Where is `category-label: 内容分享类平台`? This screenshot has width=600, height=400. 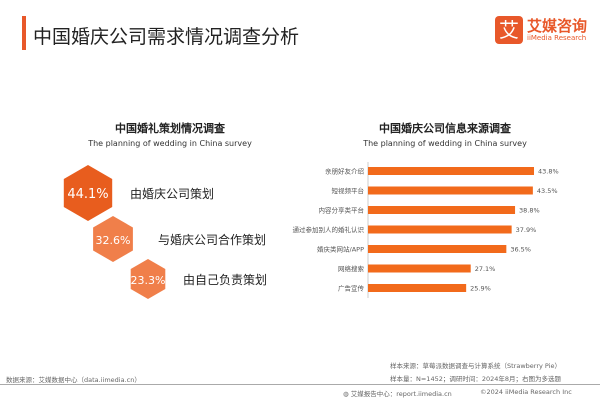 category-label: 内容分享类平台 is located at coordinates (342, 210).